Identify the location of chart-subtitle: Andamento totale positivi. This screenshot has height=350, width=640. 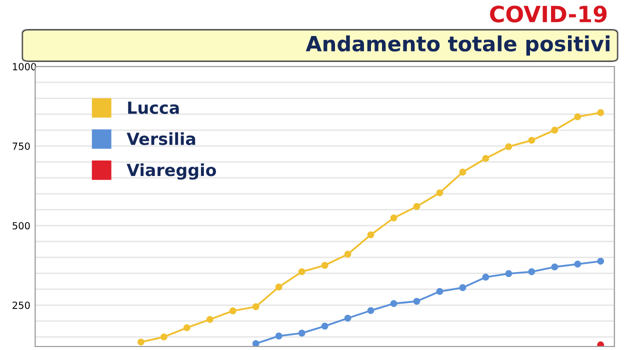
(458, 45).